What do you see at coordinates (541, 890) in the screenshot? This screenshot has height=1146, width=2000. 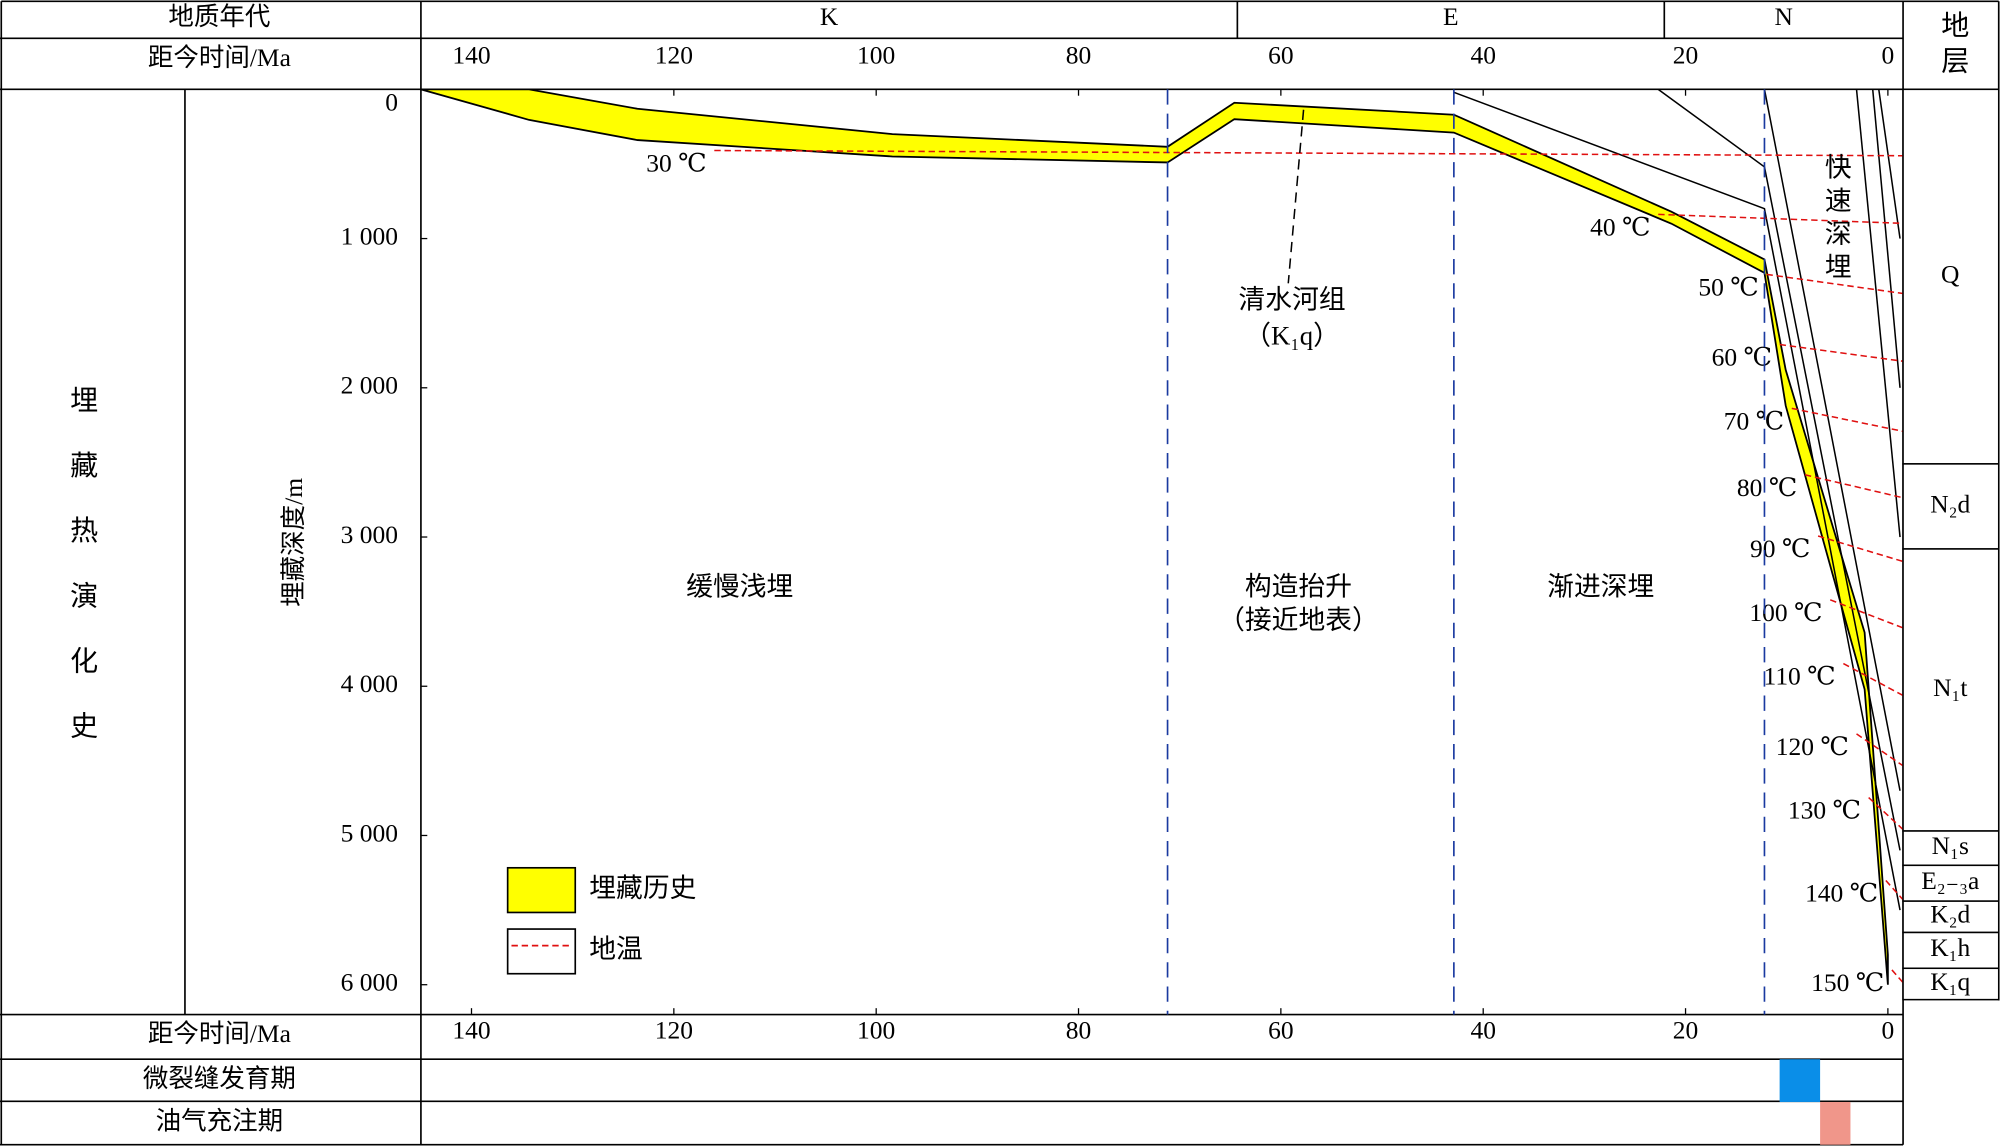 I see `legend-swatch` at bounding box center [541, 890].